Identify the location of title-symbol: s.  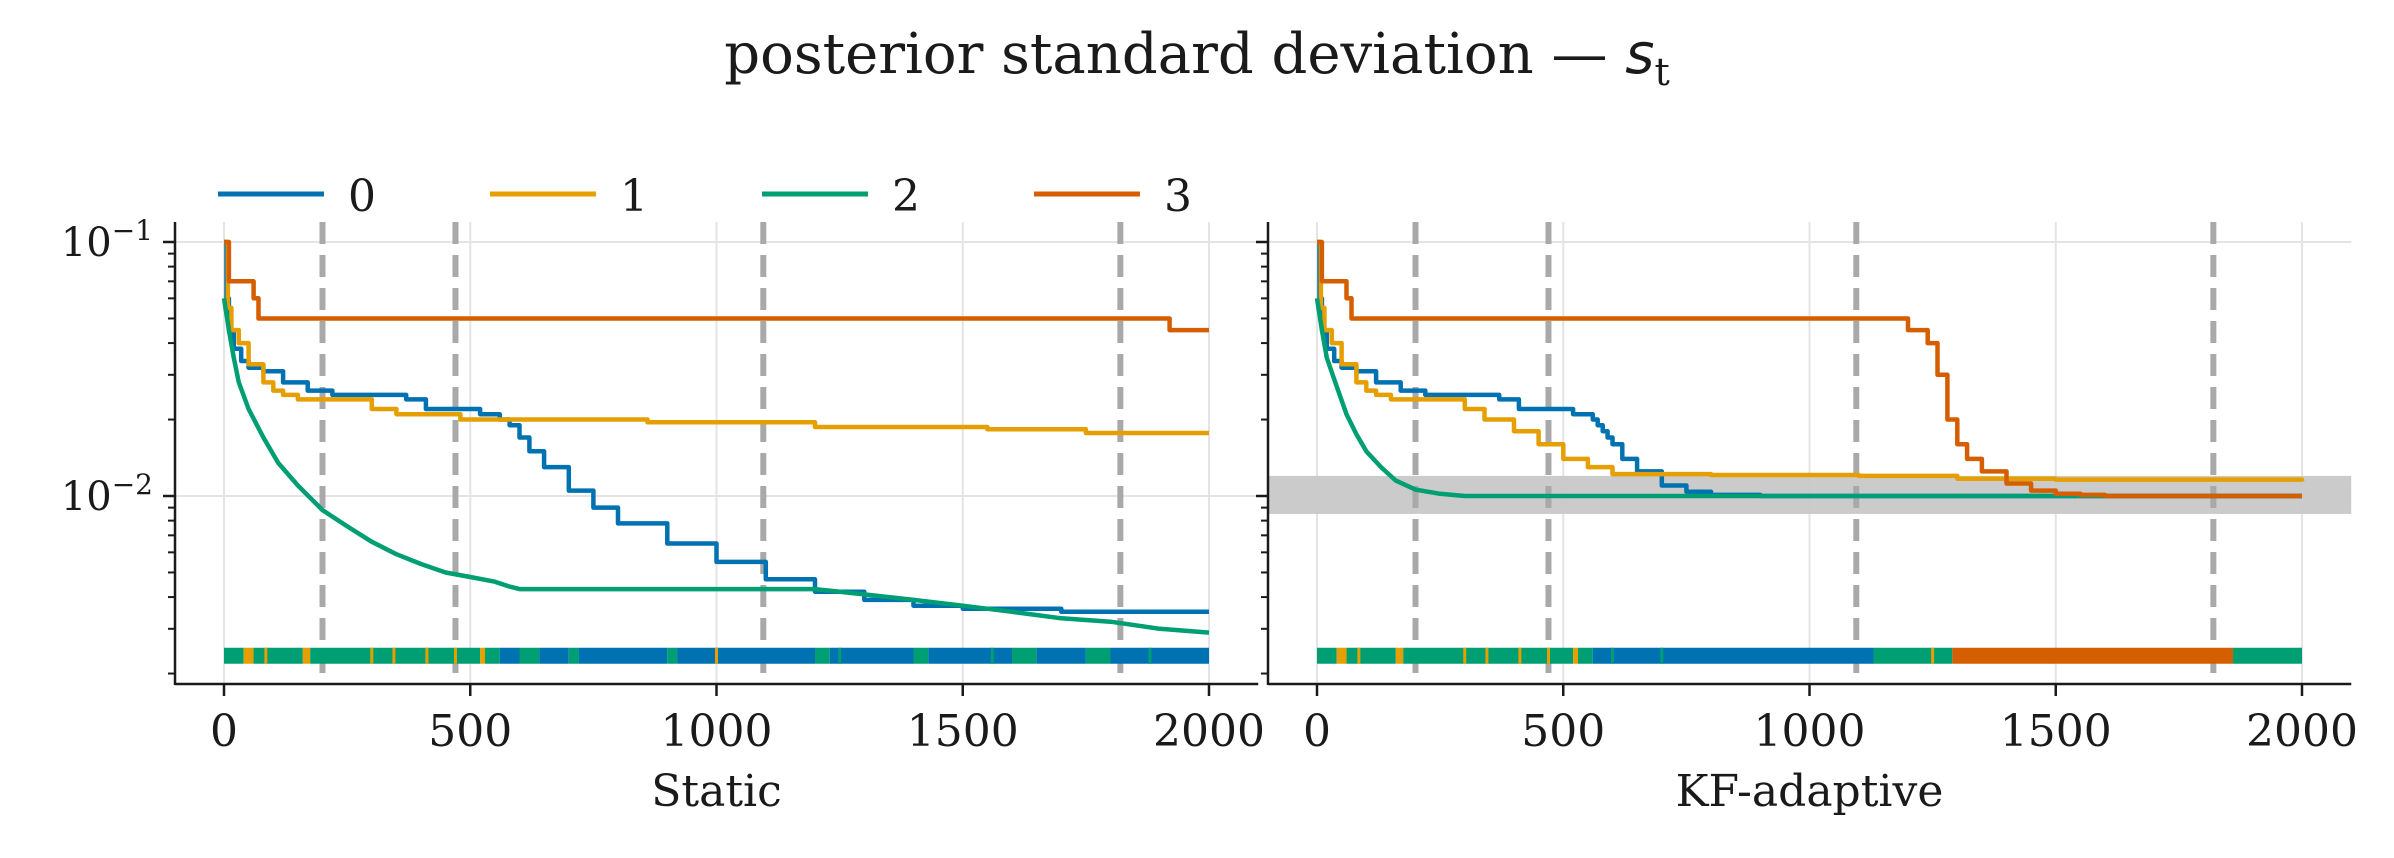
(1640, 54).